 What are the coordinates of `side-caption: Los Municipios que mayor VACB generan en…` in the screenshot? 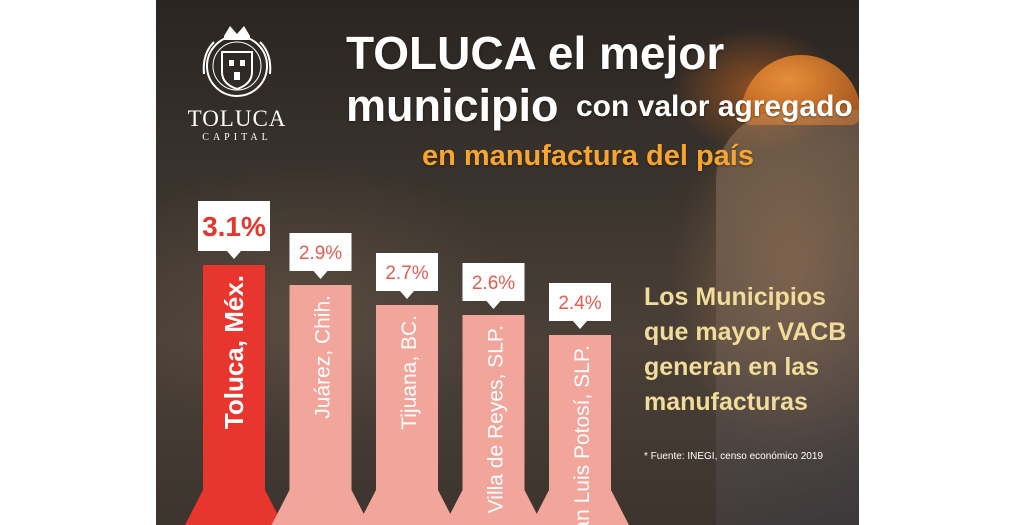 It's located at (745, 350).